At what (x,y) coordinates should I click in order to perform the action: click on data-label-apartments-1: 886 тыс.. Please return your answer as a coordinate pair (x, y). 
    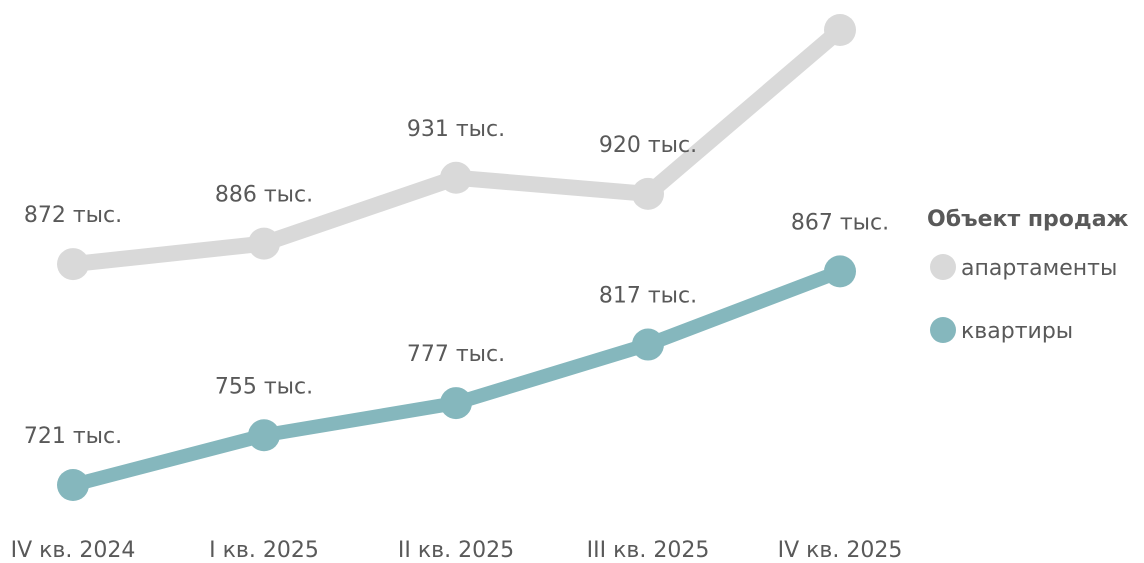
    Looking at the image, I should click on (264, 195).